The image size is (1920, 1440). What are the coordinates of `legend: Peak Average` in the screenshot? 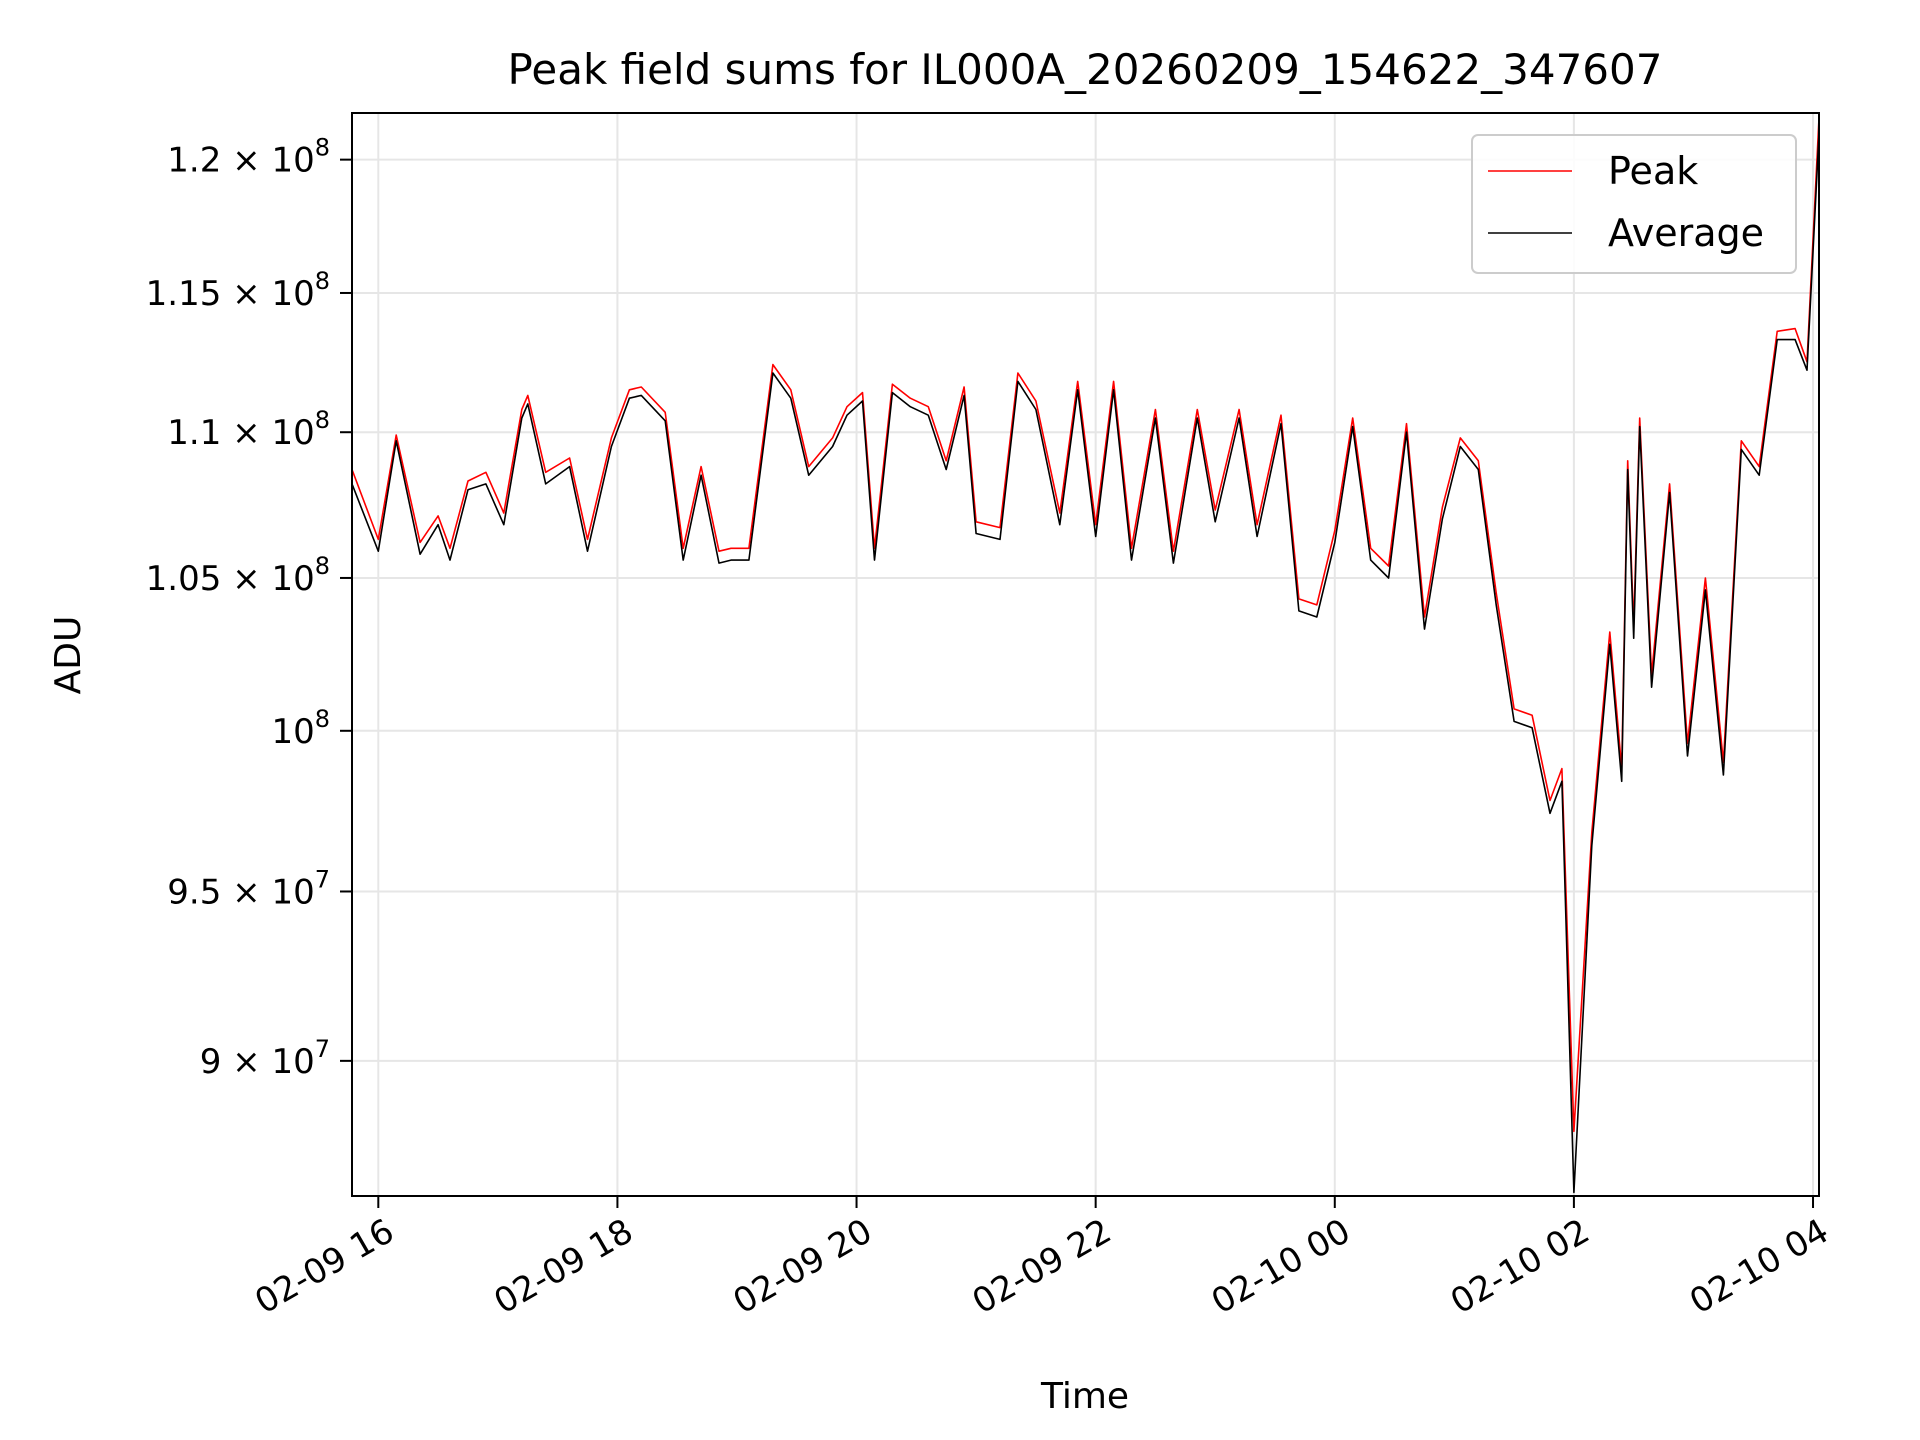 It's located at (1634, 204).